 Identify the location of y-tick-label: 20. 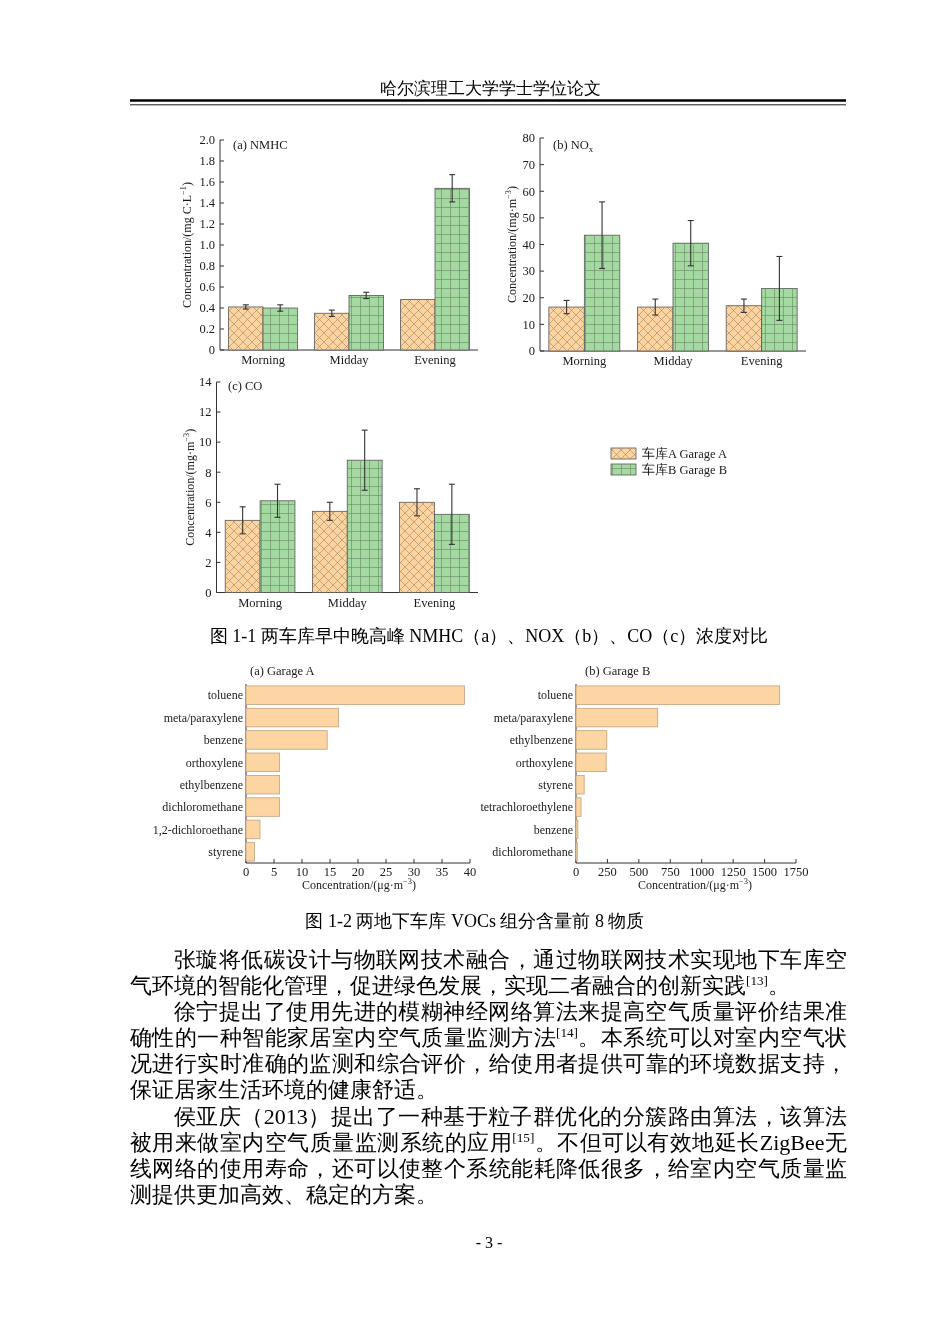
(528, 298).